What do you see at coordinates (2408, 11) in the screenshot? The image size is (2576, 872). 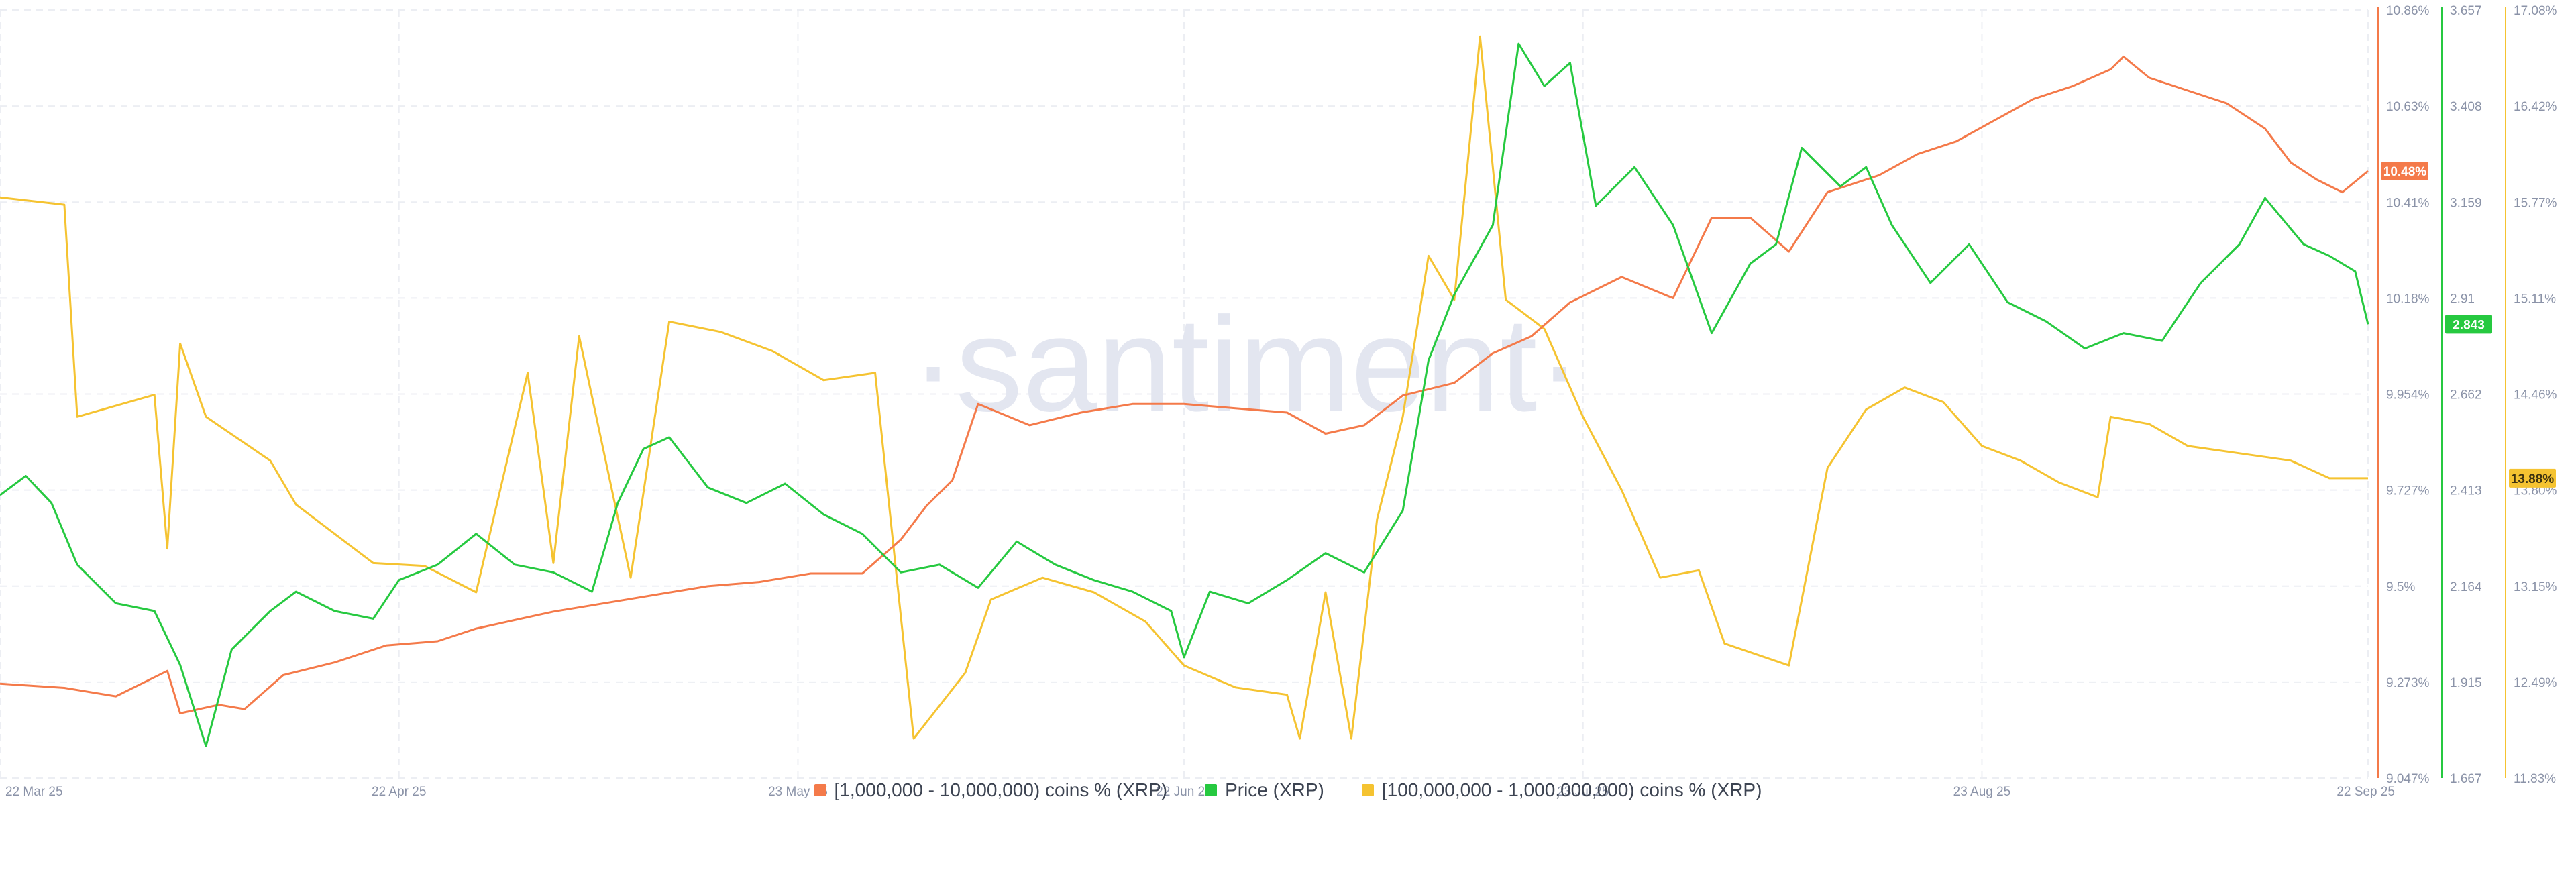 I see `axis-tick-orange: 10.86%` at bounding box center [2408, 11].